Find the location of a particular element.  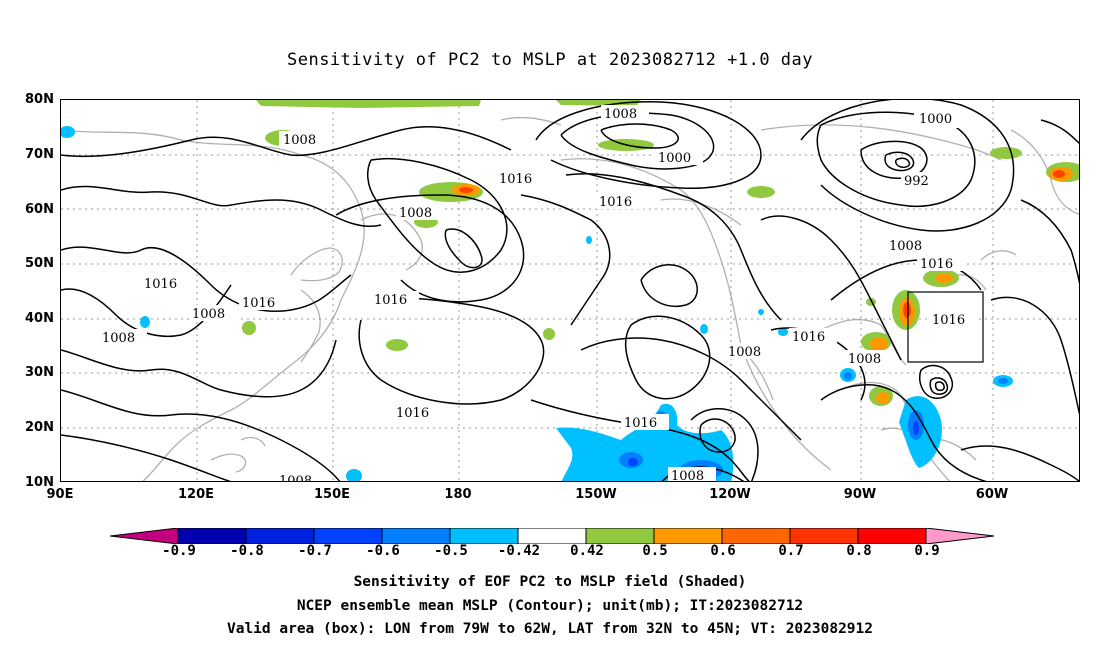

colorbar-label: 0.9 is located at coordinates (927, 551).